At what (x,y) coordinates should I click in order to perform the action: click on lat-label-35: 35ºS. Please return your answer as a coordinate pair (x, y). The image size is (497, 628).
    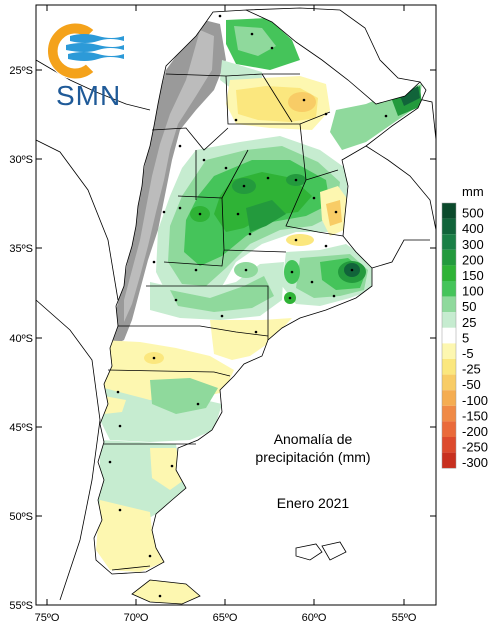
    Looking at the image, I should click on (21, 249).